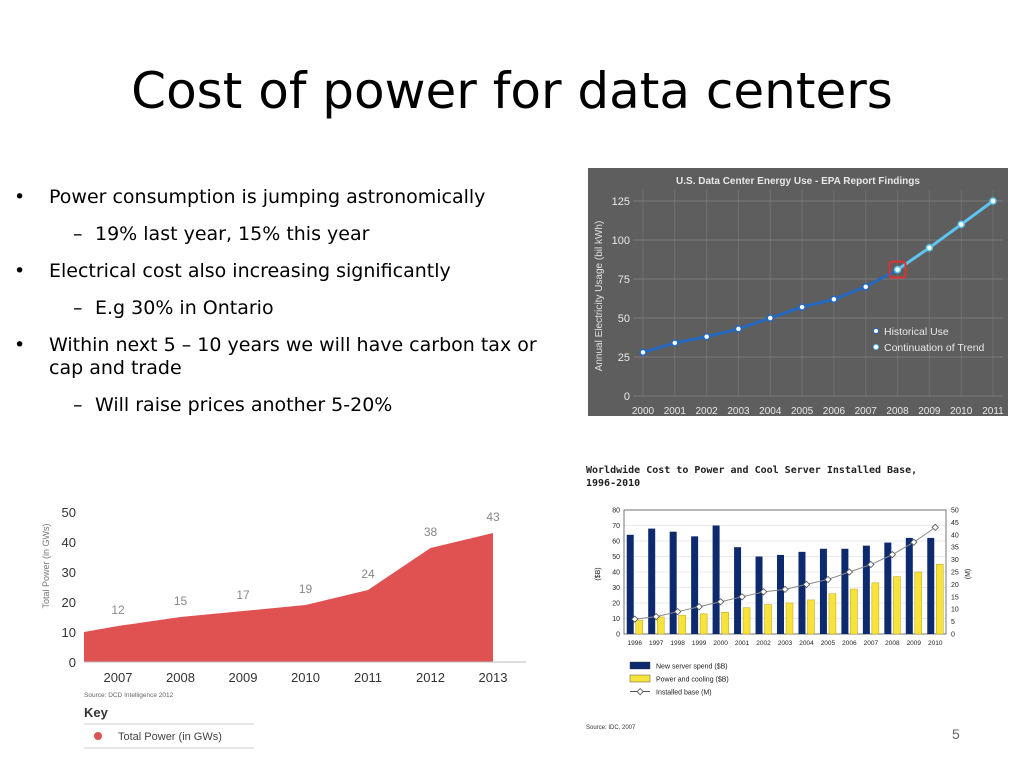 The image size is (1024, 768). Describe the element at coordinates (953, 635) in the screenshot. I see `idc-y2-tick-label: 0` at that location.